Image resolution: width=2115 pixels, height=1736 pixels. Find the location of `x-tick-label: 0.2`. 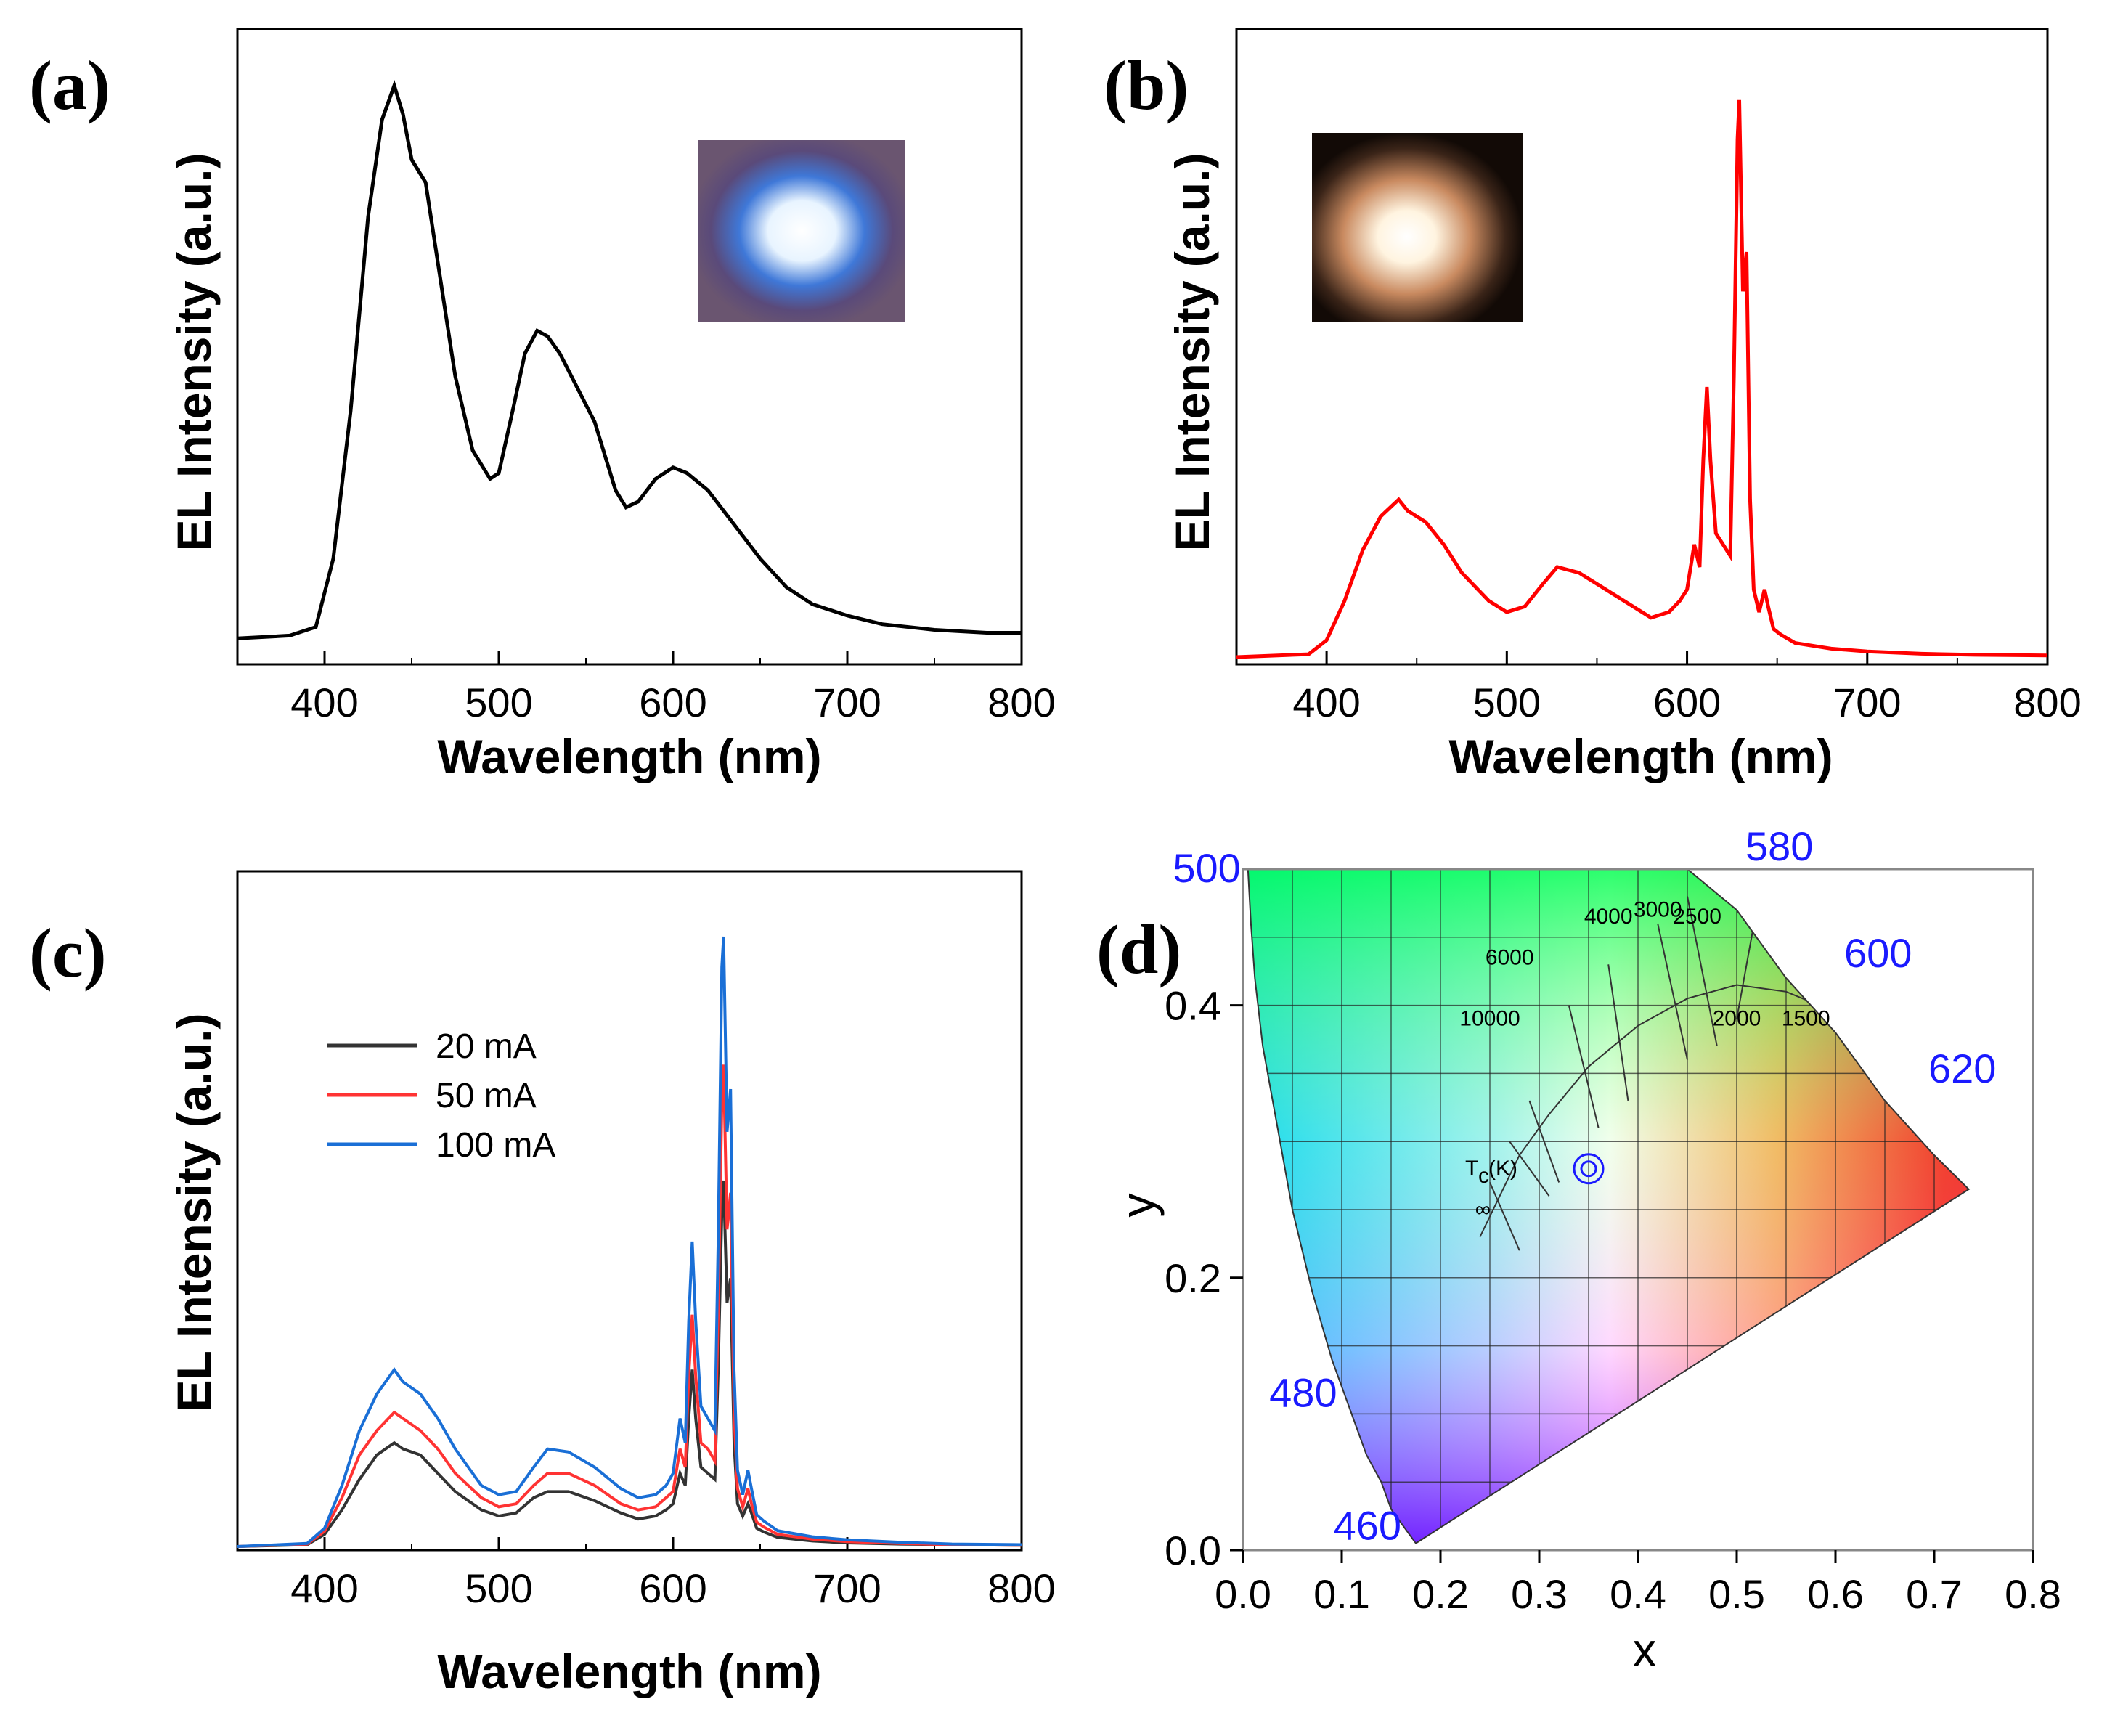

x-tick-label: 0.2 is located at coordinates (1440, 1594).